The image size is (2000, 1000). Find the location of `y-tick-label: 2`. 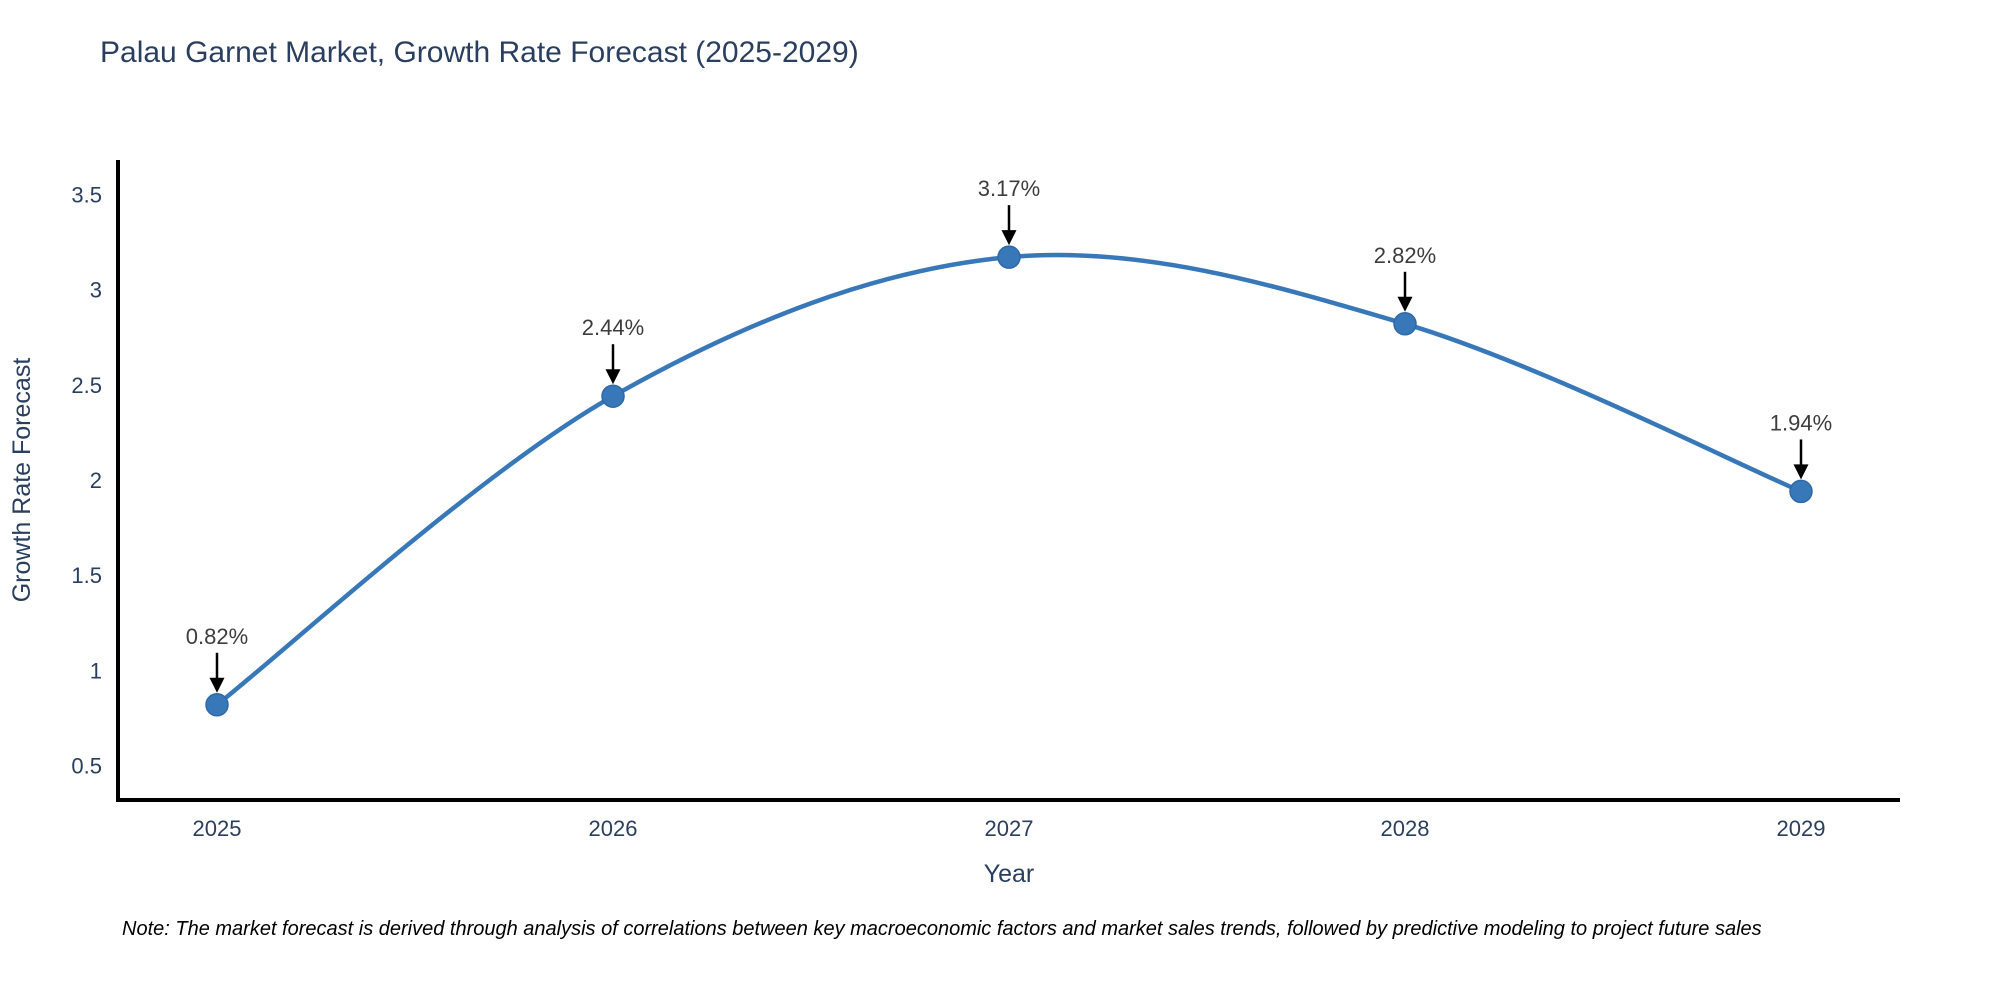

y-tick-label: 2 is located at coordinates (96, 480).